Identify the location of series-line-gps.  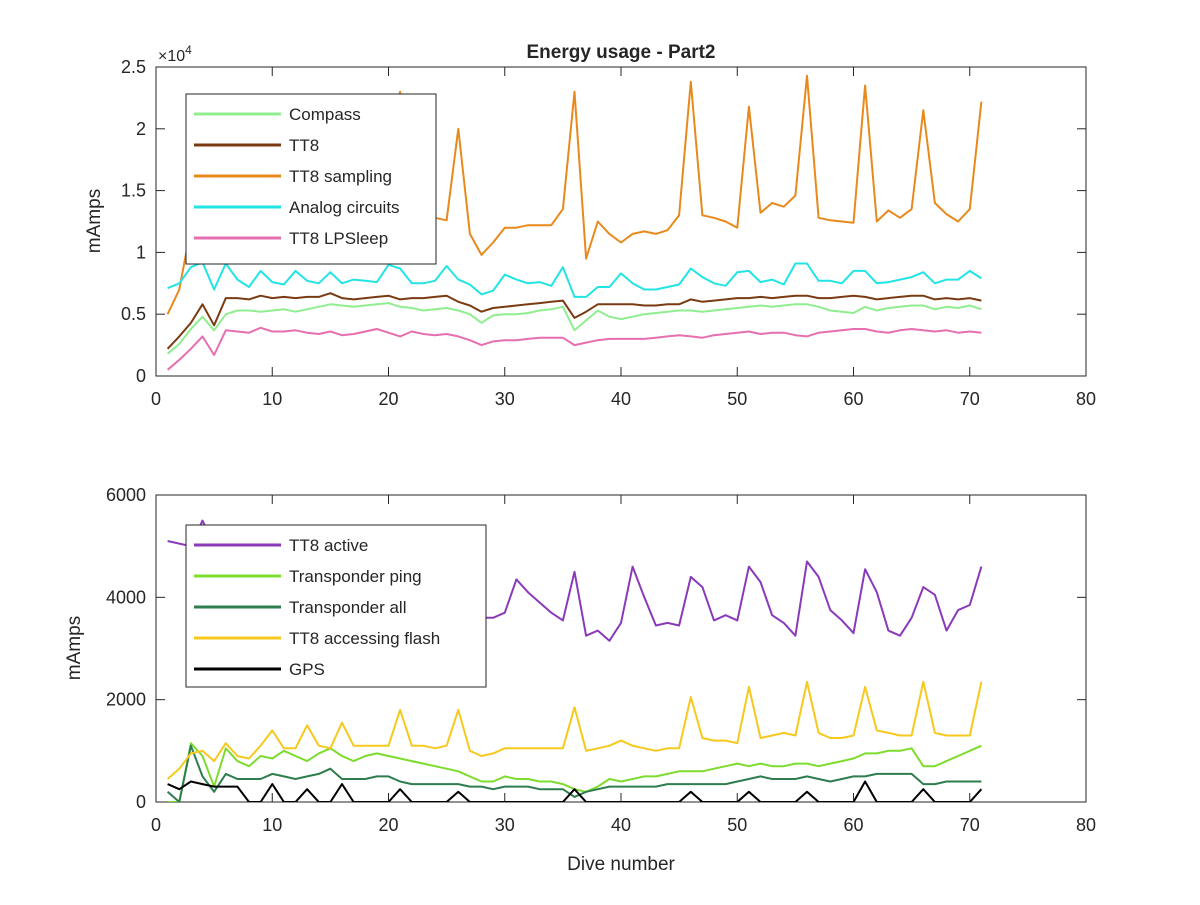
(575, 791).